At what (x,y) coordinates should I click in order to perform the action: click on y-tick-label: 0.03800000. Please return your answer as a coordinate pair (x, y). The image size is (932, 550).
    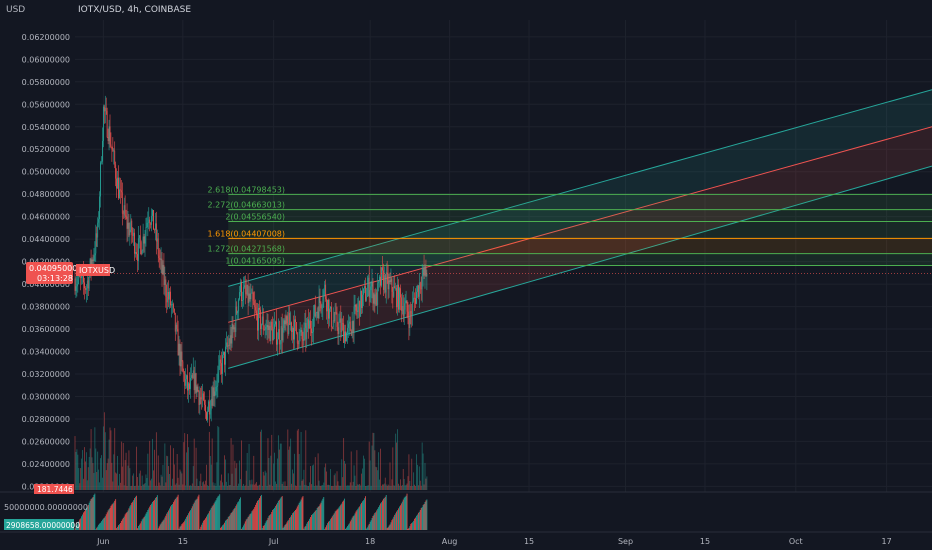
    Looking at the image, I should click on (46, 307).